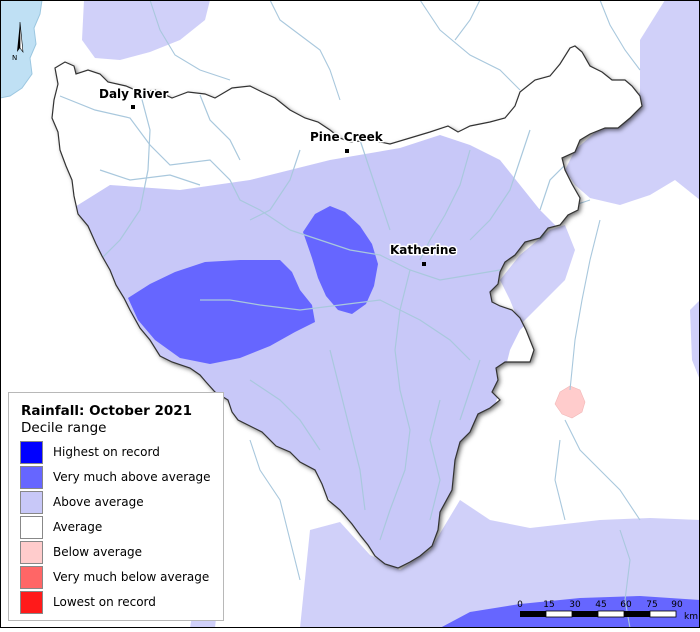  What do you see at coordinates (520, 605) in the screenshot?
I see `scale-tick-0: 0` at bounding box center [520, 605].